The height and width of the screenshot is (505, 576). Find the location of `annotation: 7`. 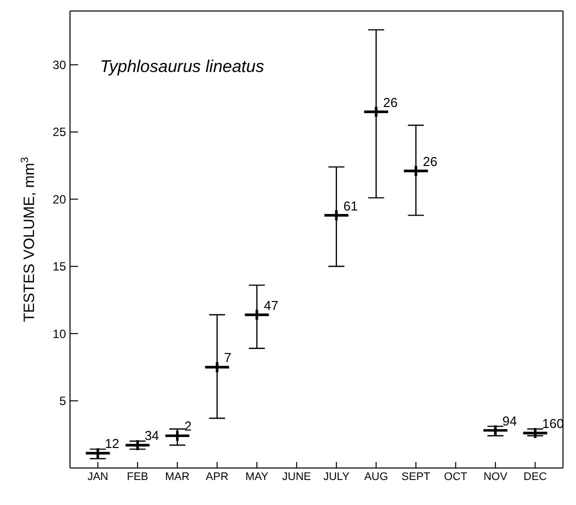

annotation: 7 is located at coordinates (228, 358).